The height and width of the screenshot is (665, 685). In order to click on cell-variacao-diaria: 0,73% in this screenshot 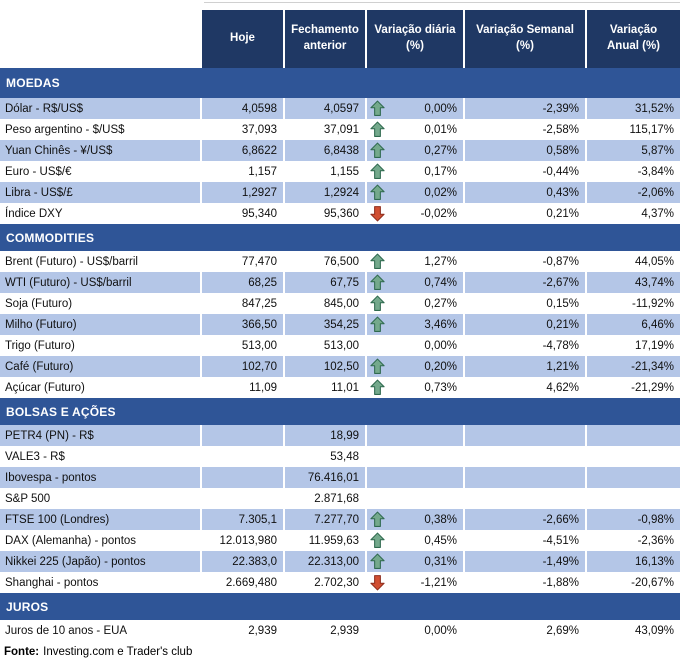, I will do `click(415, 387)`.